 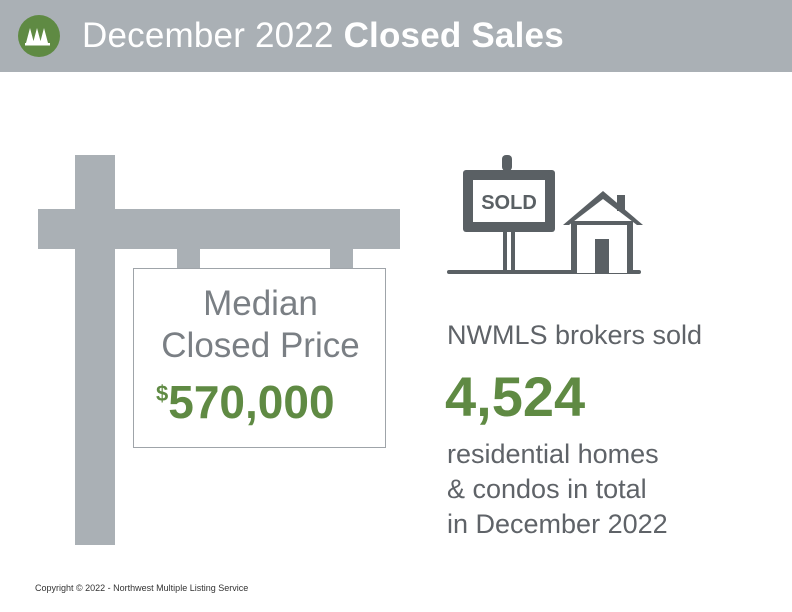 What do you see at coordinates (553, 454) in the screenshot?
I see `stat-desc-line1: residential homes` at bounding box center [553, 454].